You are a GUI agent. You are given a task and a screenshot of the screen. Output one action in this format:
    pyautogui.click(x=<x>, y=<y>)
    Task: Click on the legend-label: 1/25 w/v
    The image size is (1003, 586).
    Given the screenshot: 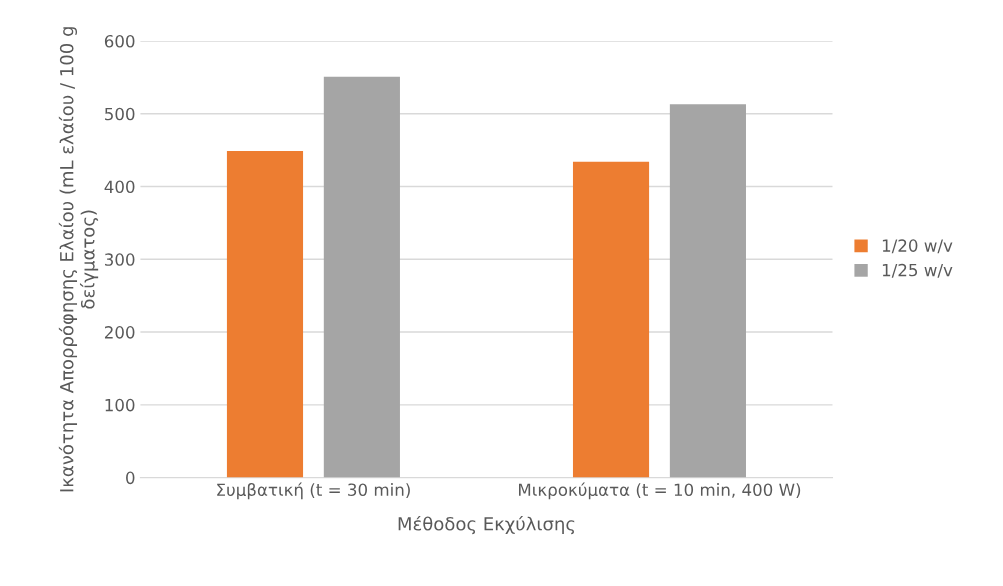 What is the action you would take?
    pyautogui.click(x=917, y=270)
    